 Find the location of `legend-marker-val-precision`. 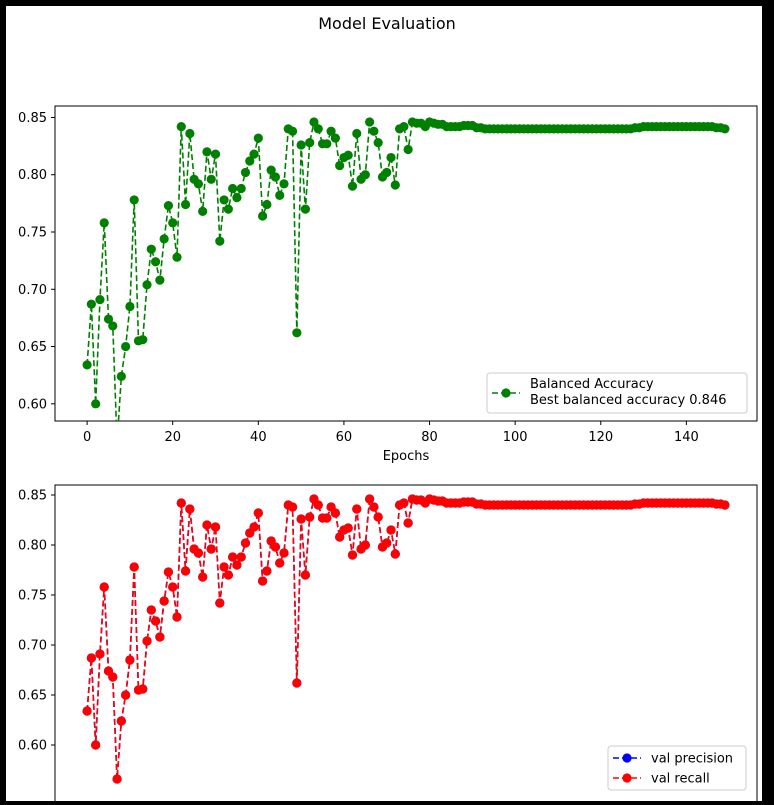

legend-marker-val-precision is located at coordinates (627, 758).